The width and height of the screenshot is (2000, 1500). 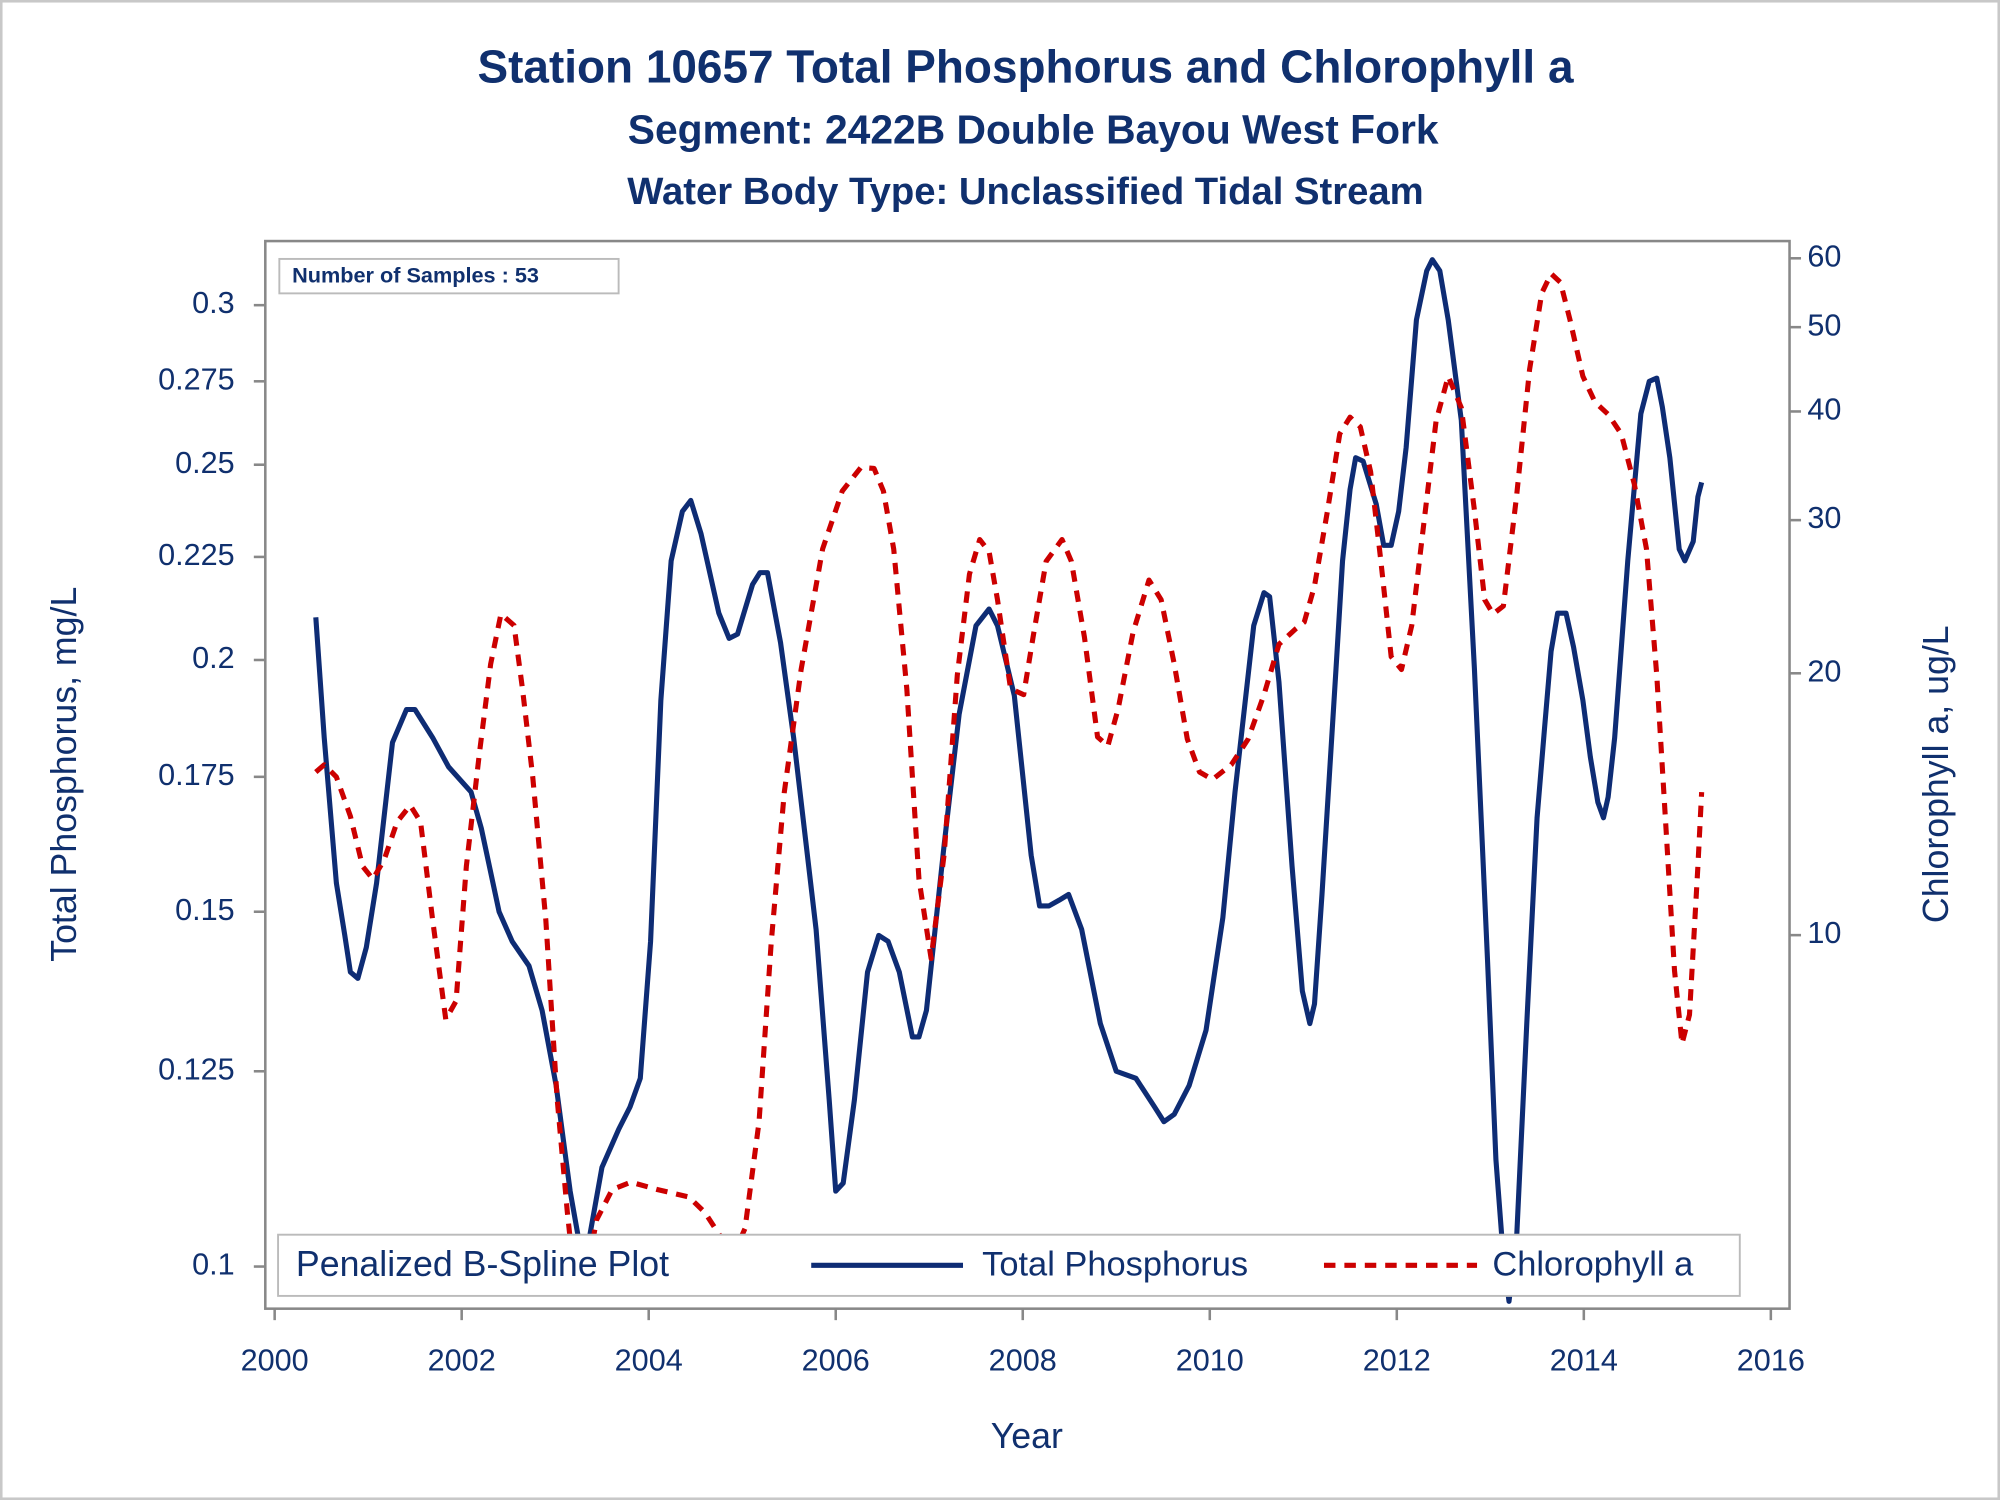 I want to click on x-tick-label: 2004, so click(x=649, y=1360).